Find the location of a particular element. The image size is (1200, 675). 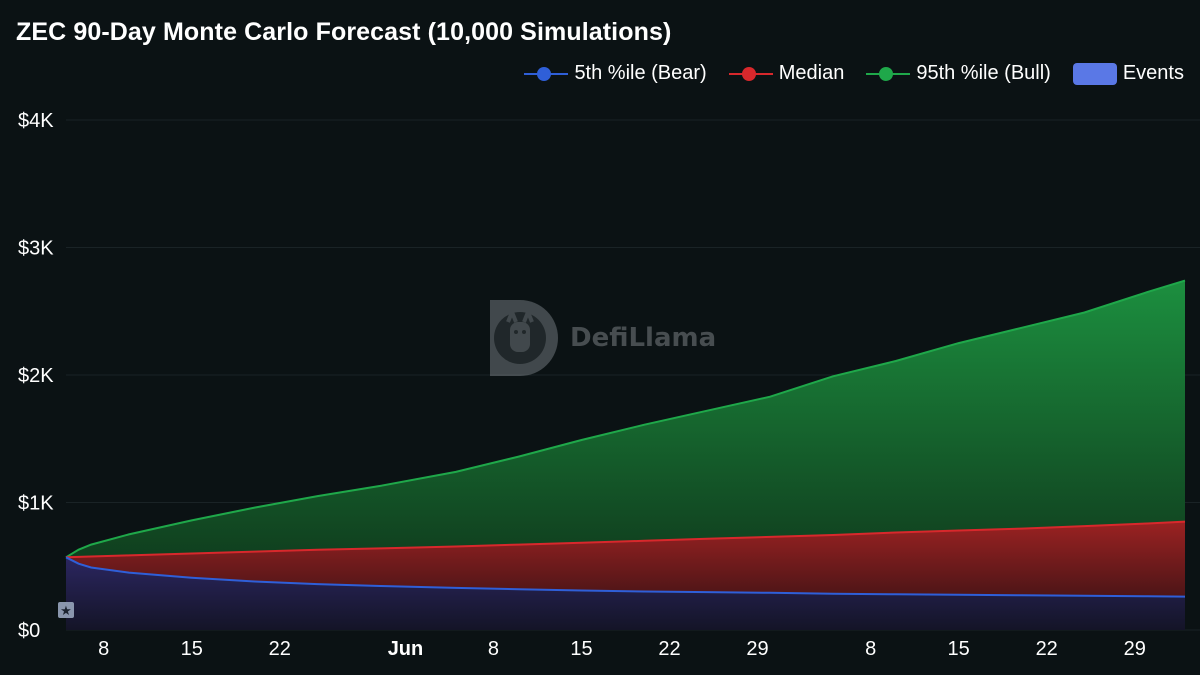

legend-marker-events is located at coordinates (1094, 73).